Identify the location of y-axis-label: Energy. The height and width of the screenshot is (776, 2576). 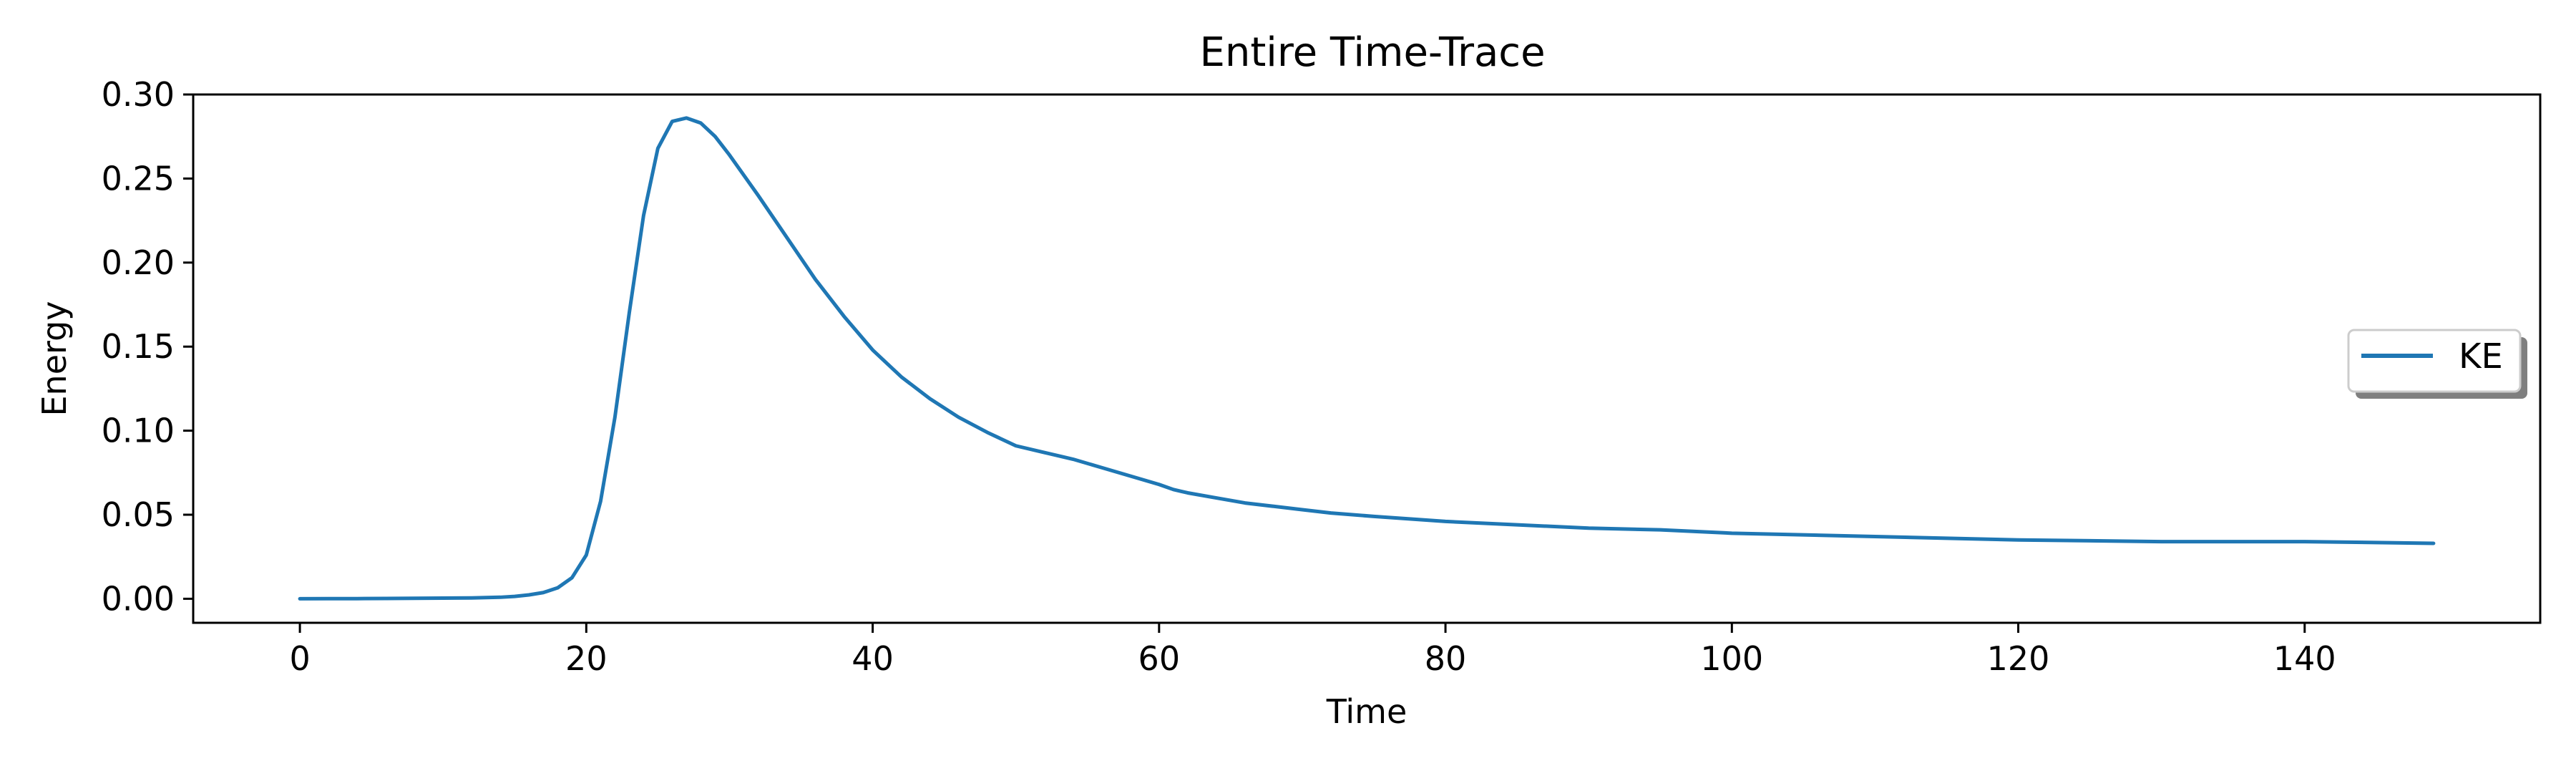
(54, 358).